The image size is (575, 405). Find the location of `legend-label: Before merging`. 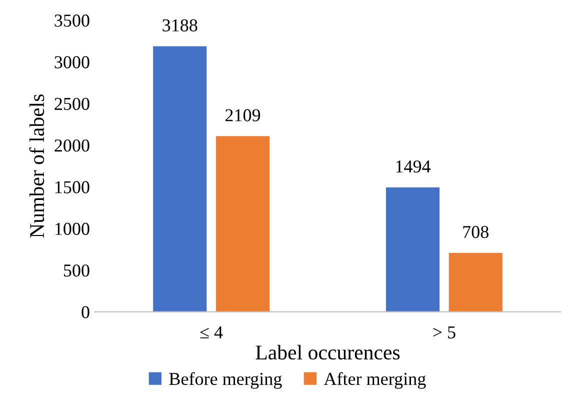

legend-label: Before merging is located at coordinates (225, 380).